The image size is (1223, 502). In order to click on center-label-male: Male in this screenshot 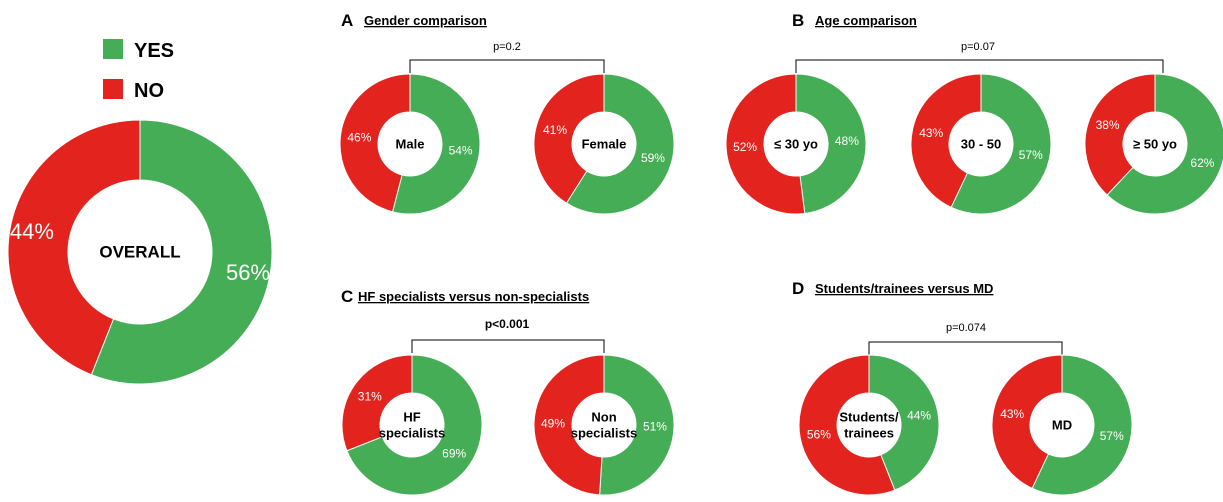, I will do `click(410, 144)`.